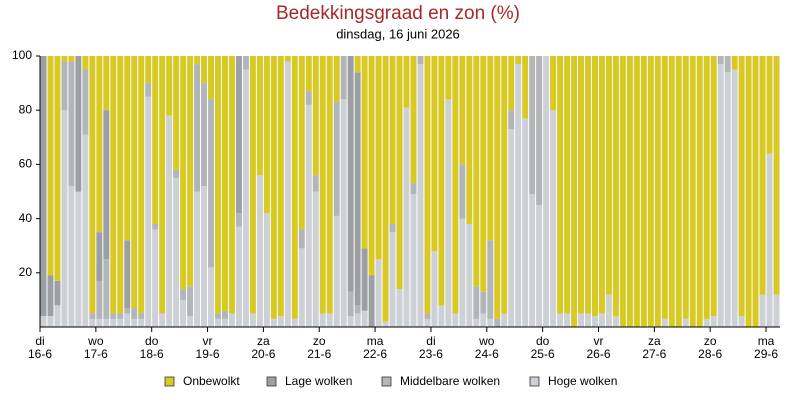 This screenshot has height=400, width=800. What do you see at coordinates (487, 354) in the screenshot?
I see `x-tick-date: 24-6` at bounding box center [487, 354].